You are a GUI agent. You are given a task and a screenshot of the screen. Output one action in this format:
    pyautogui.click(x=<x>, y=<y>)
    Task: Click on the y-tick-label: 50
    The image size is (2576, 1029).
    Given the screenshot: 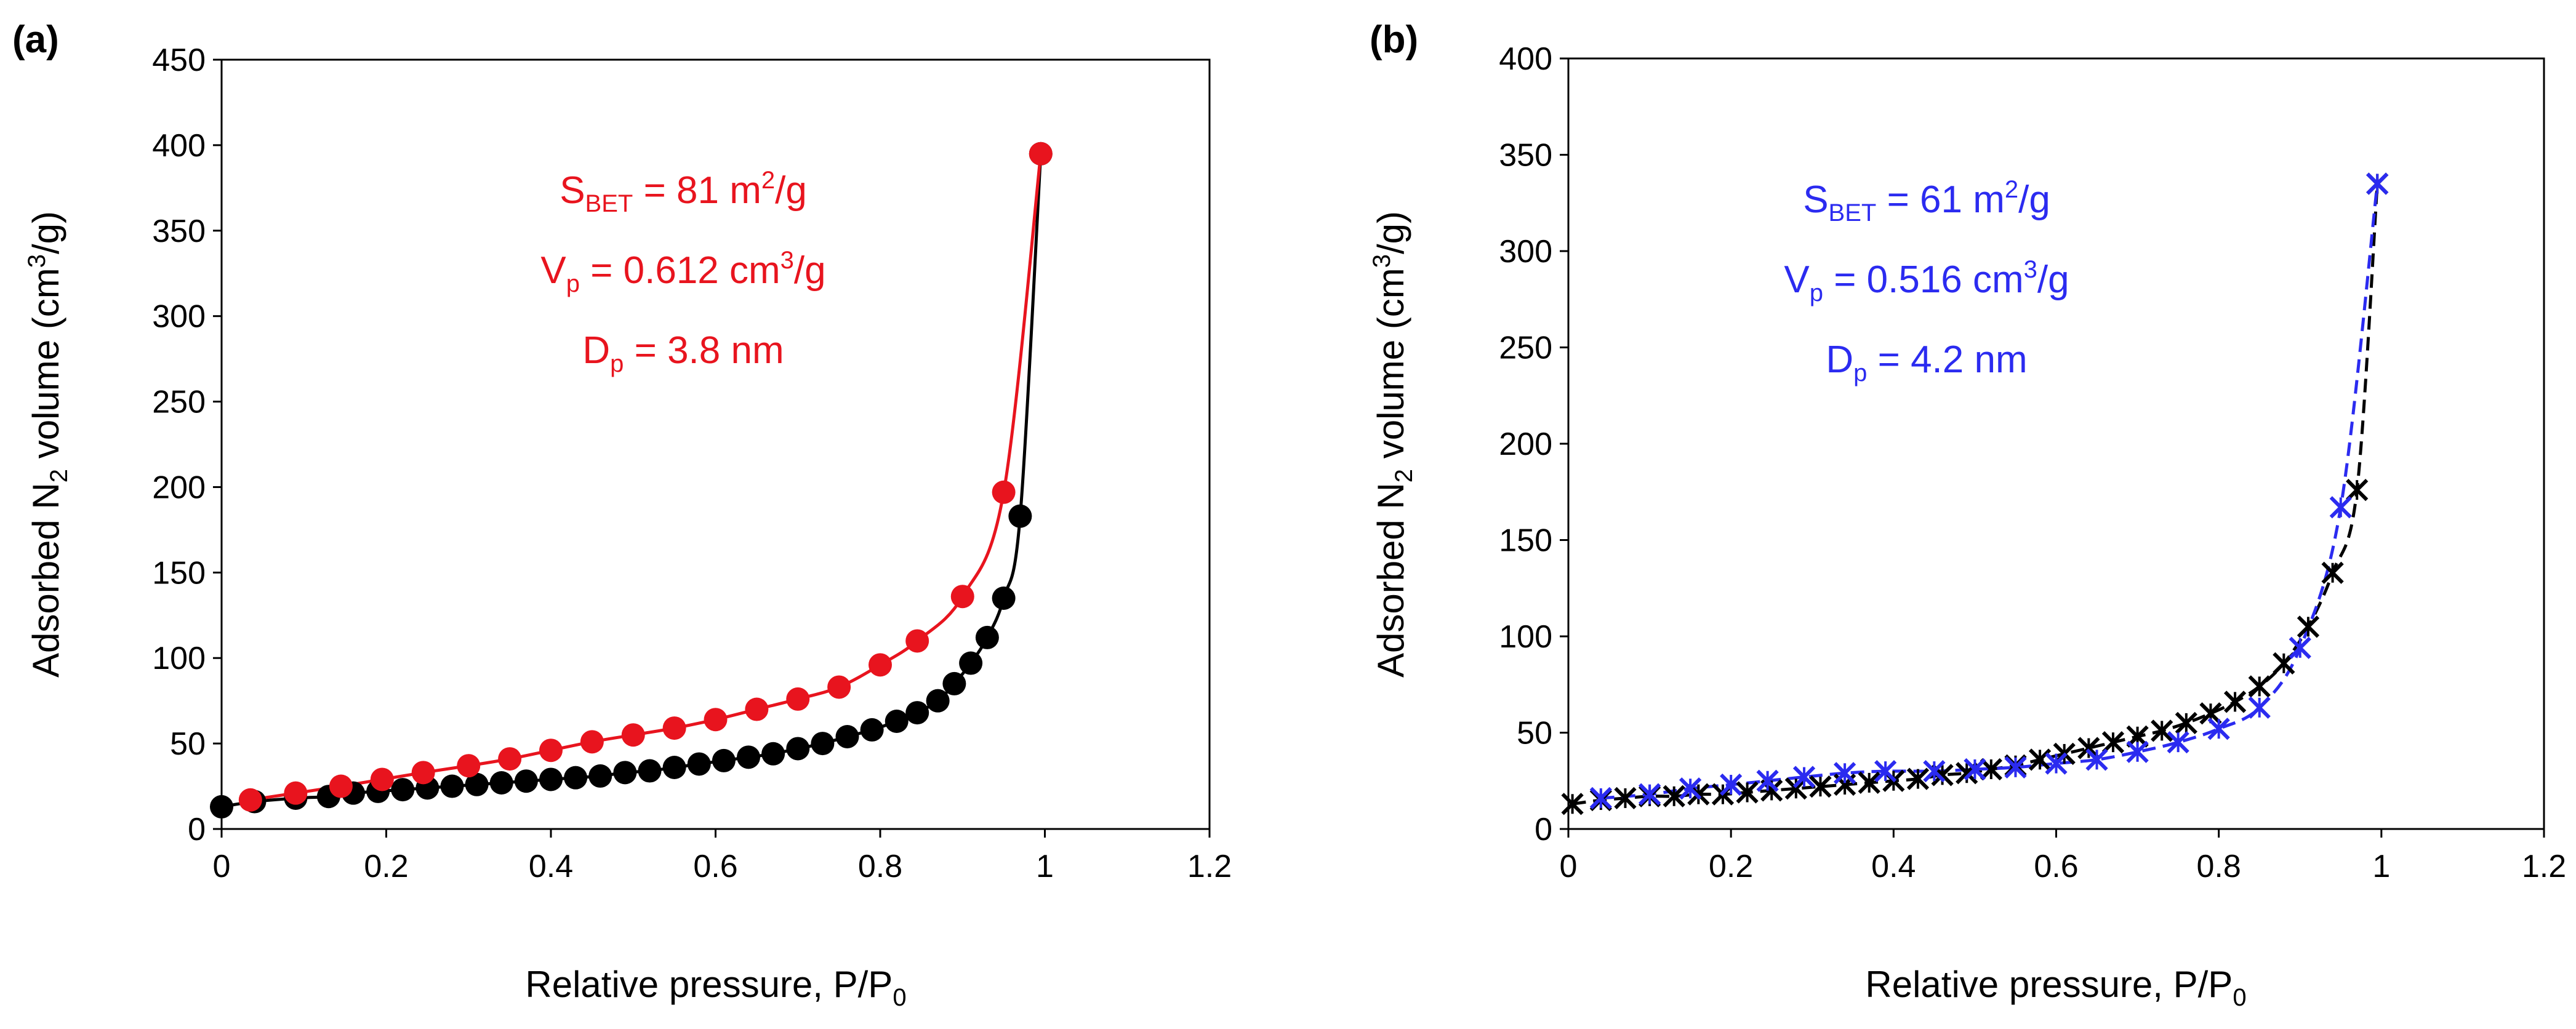 What is the action you would take?
    pyautogui.click(x=188, y=744)
    